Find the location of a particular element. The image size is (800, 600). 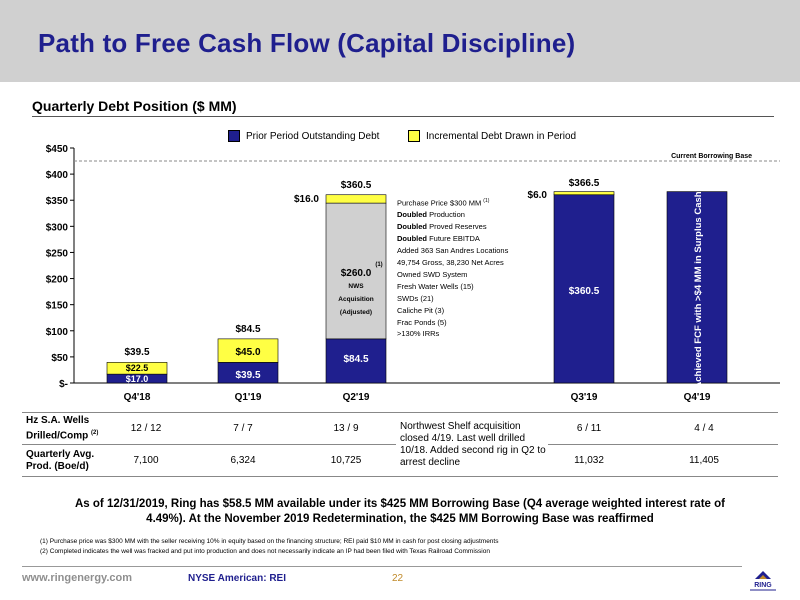

bar-segment-acquisition is located at coordinates (356, 271).